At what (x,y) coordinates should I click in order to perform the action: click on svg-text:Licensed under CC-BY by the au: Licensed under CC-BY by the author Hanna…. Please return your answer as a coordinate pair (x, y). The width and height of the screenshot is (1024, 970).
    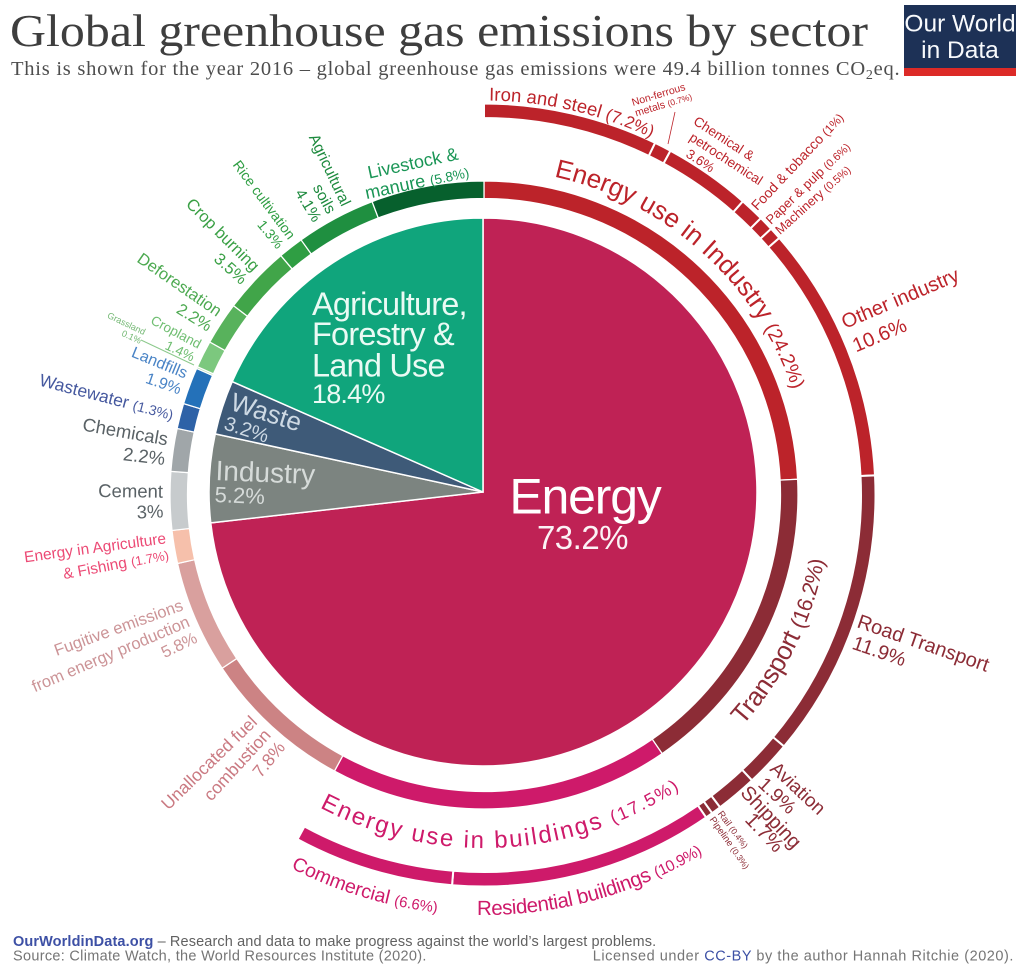
    Looking at the image, I should click on (803, 957).